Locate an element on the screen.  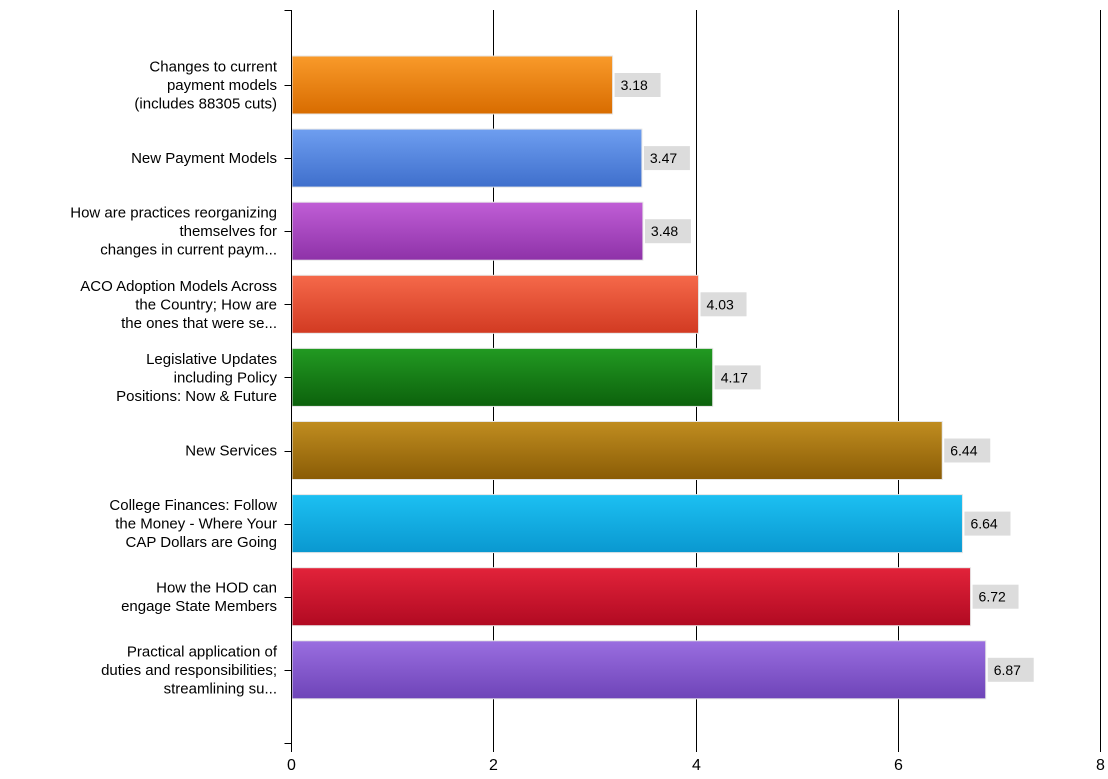
category-label-line: engage State Members is located at coordinates (199, 606).